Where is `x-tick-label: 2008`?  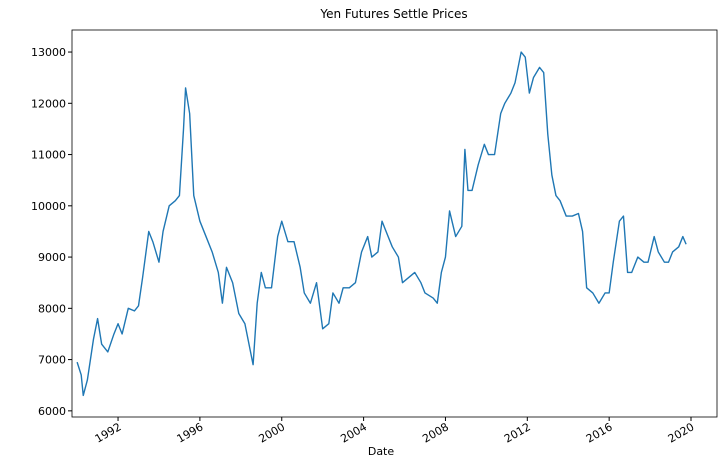 x-tick-label: 2008 is located at coordinates (435, 432).